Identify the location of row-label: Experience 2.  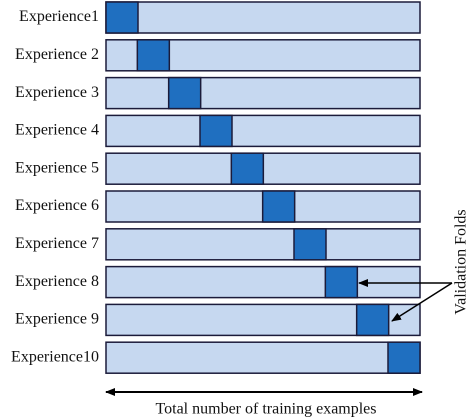
(57, 54).